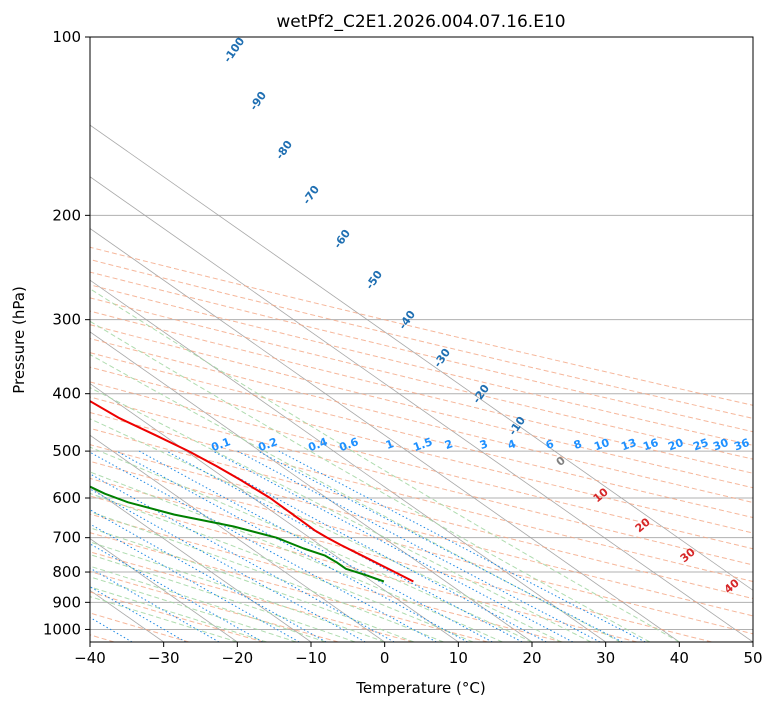 This screenshot has height=708, width=775. Describe the element at coordinates (385, 658) in the screenshot. I see `x-tick-label: 0` at that location.